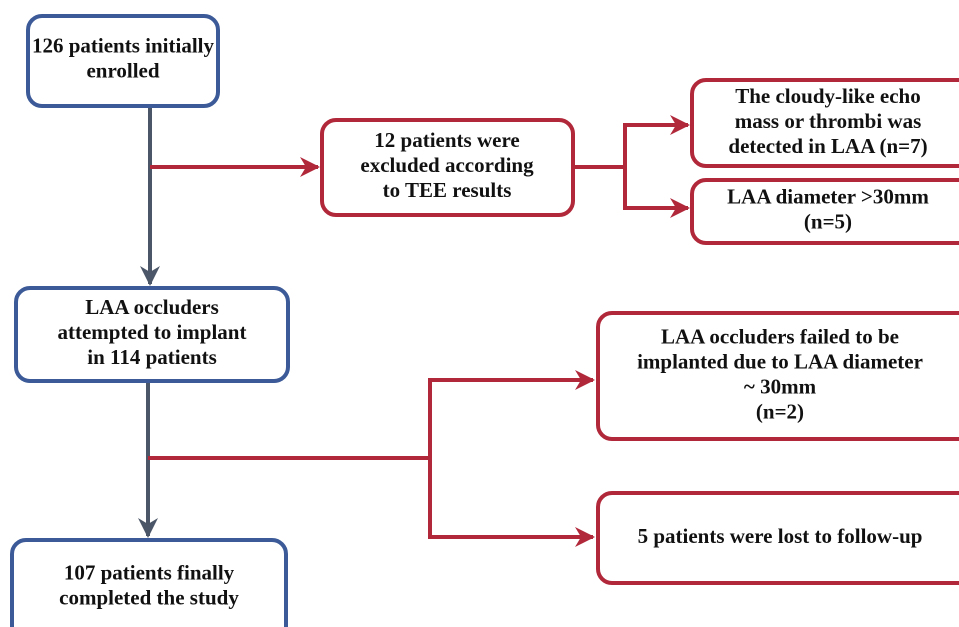  What do you see at coordinates (827, 146) in the screenshot?
I see `node-label: detected in LAA (n=7)` at bounding box center [827, 146].